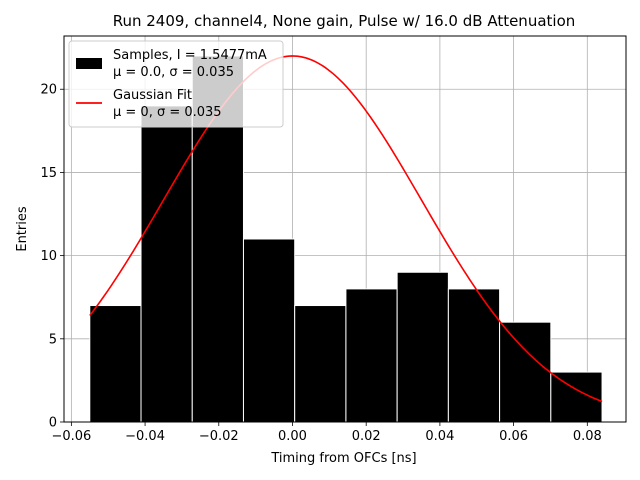  Describe the element at coordinates (513, 436) in the screenshot. I see `x-tick-label: 0.06` at that location.